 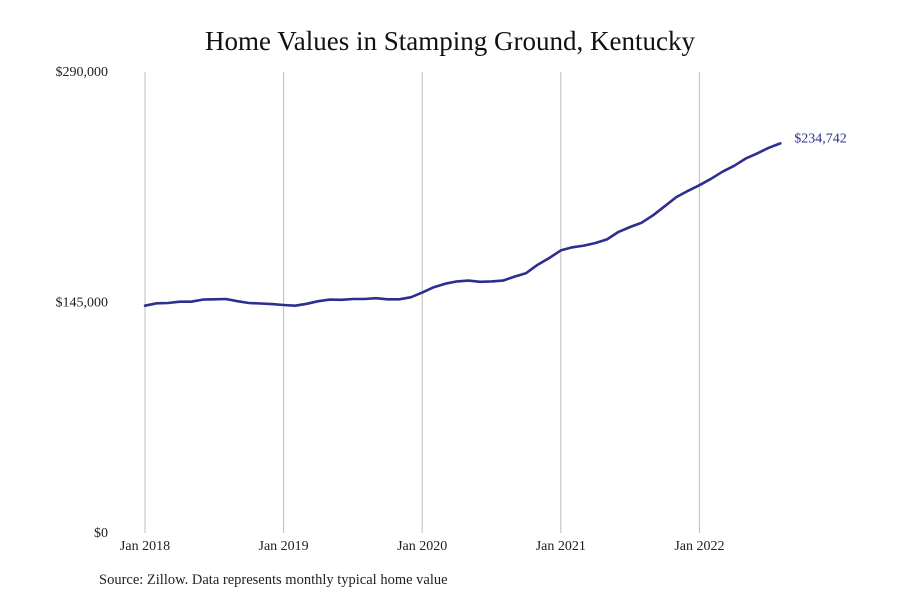 I want to click on x-tick-label: Jan 2020, so click(x=422, y=546).